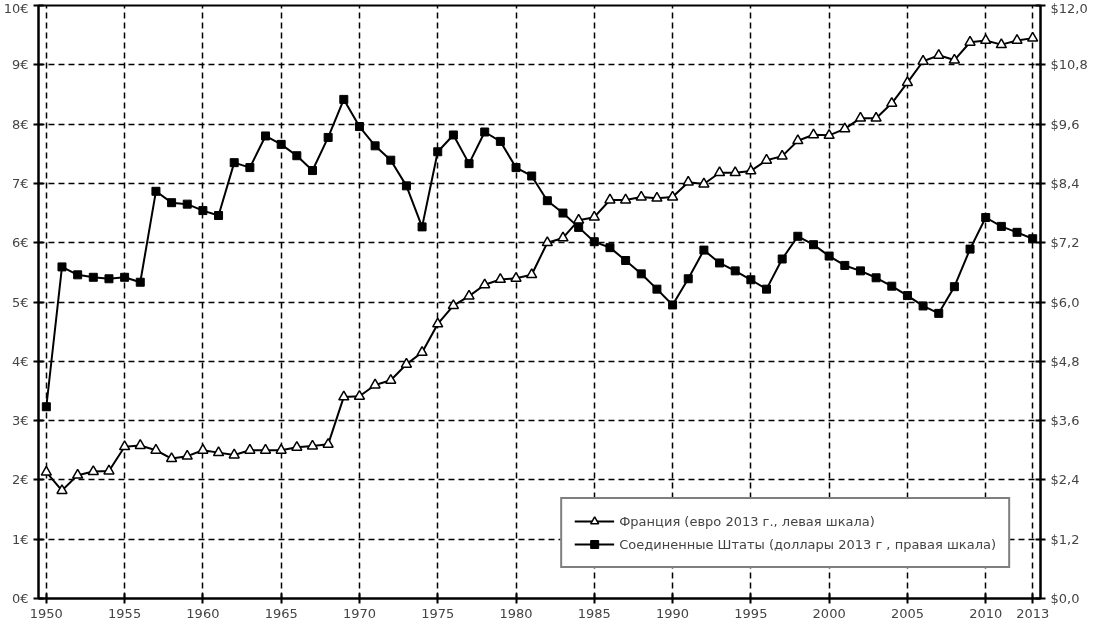 Image resolution: width=1103 pixels, height=631 pixels. What do you see at coordinates (807, 544) in the screenshot?
I see `legend-label: Соединенные Штаты (доллары 2013 г , правая шкала)` at bounding box center [807, 544].